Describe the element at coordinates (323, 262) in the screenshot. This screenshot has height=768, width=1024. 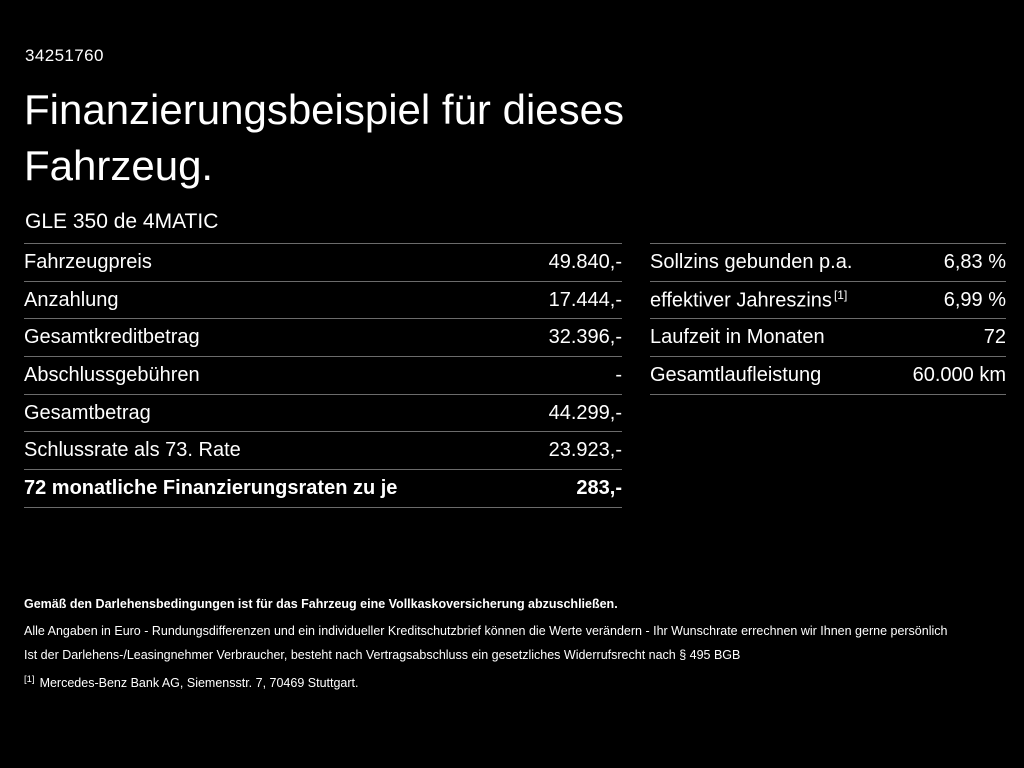
I see `table-row: Fahrzeugpreis 49.840,-` at that location.